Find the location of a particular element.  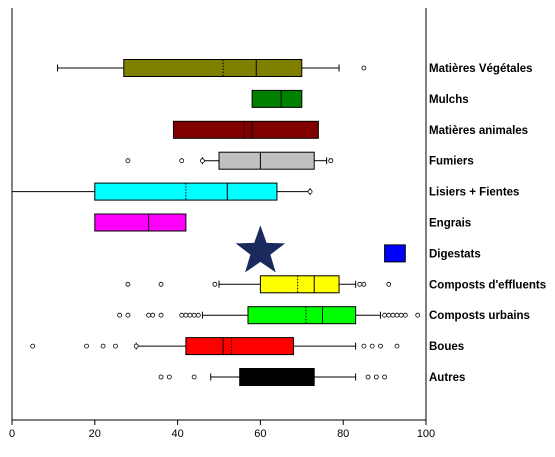

category-label-mulchs: Mulchs is located at coordinates (449, 100).